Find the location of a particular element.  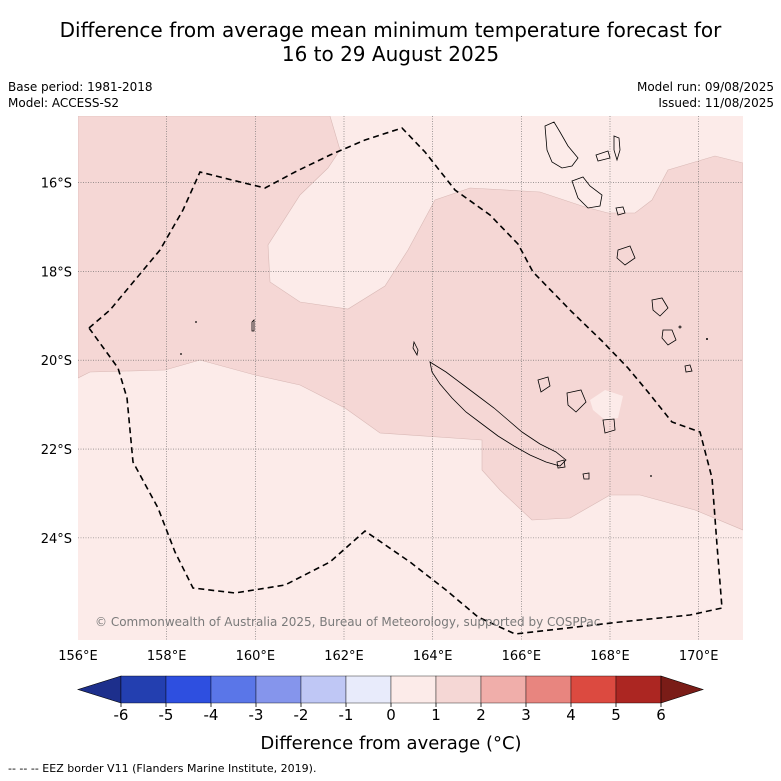

category-0-1-patch is located at coordinates (606, 405).